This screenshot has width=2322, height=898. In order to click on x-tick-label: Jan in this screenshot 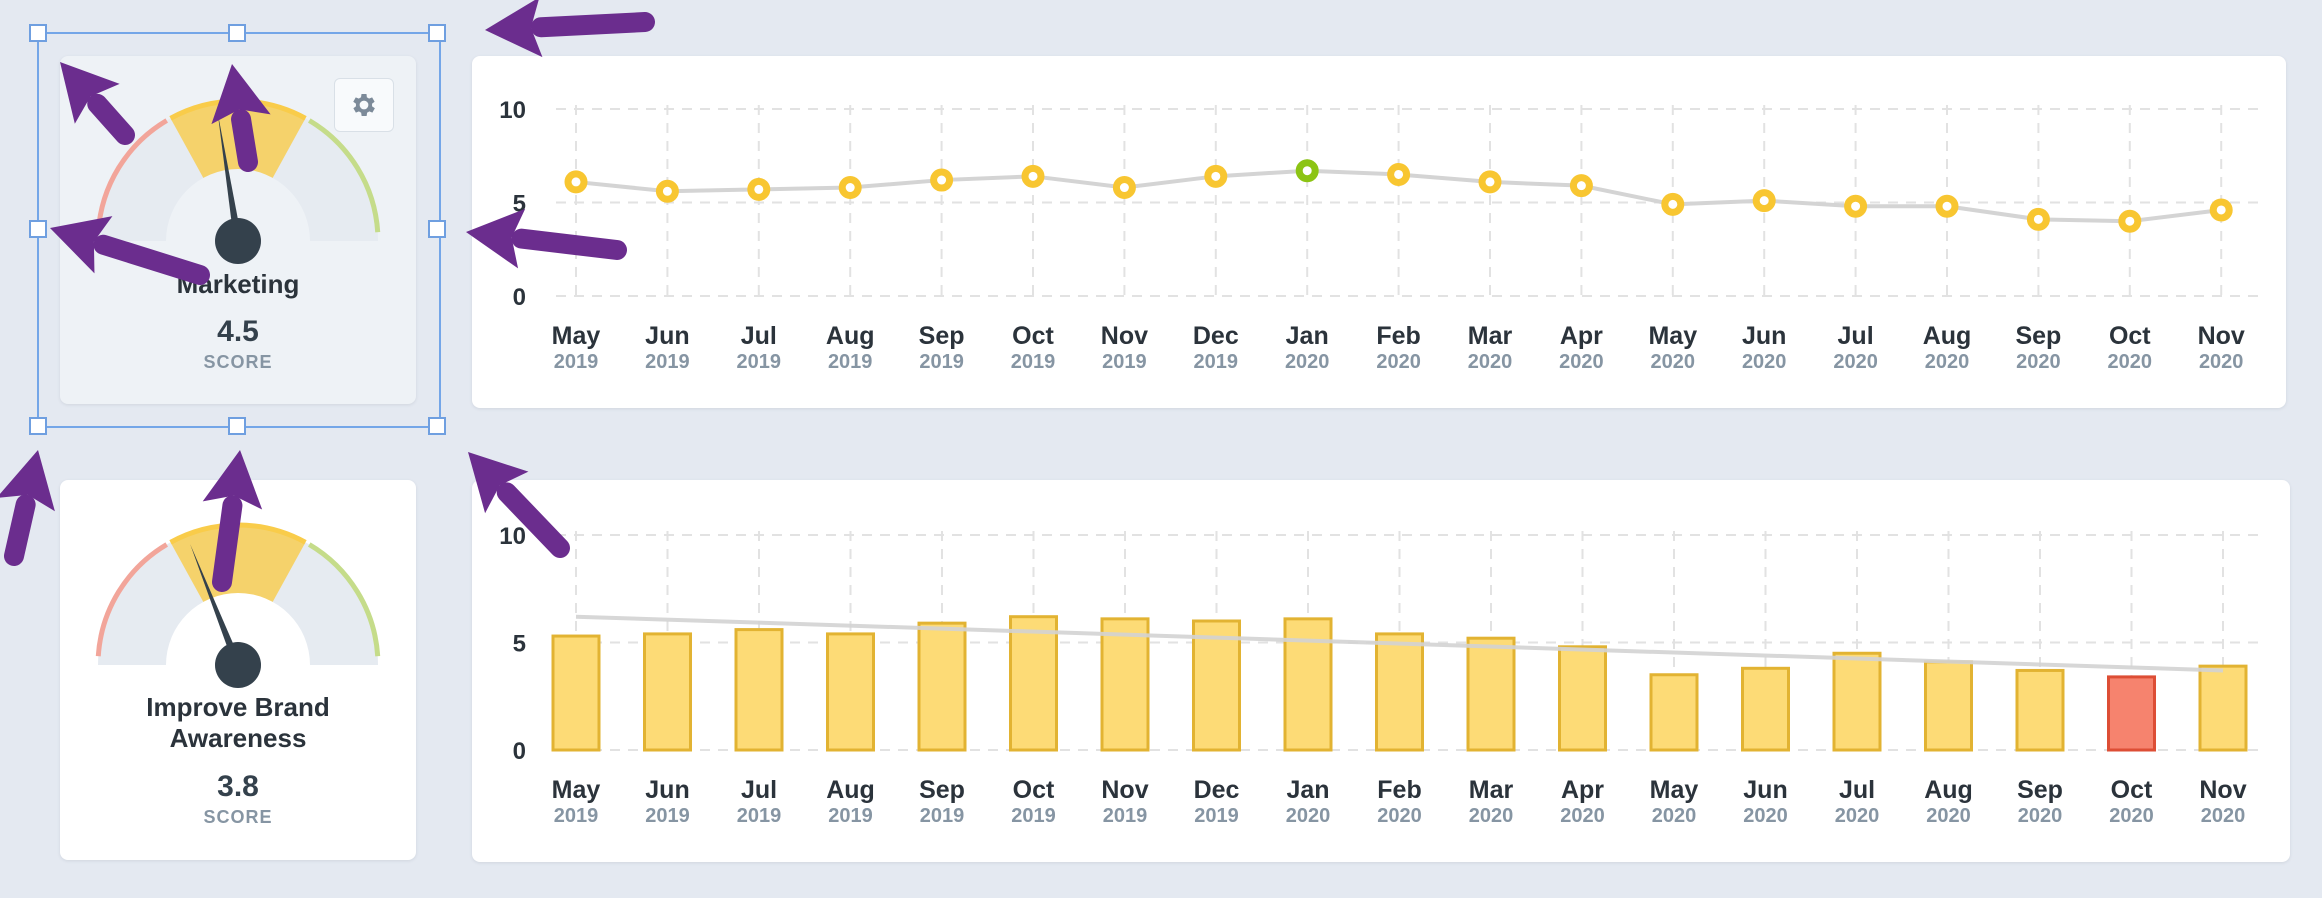, I will do `click(1307, 336)`.